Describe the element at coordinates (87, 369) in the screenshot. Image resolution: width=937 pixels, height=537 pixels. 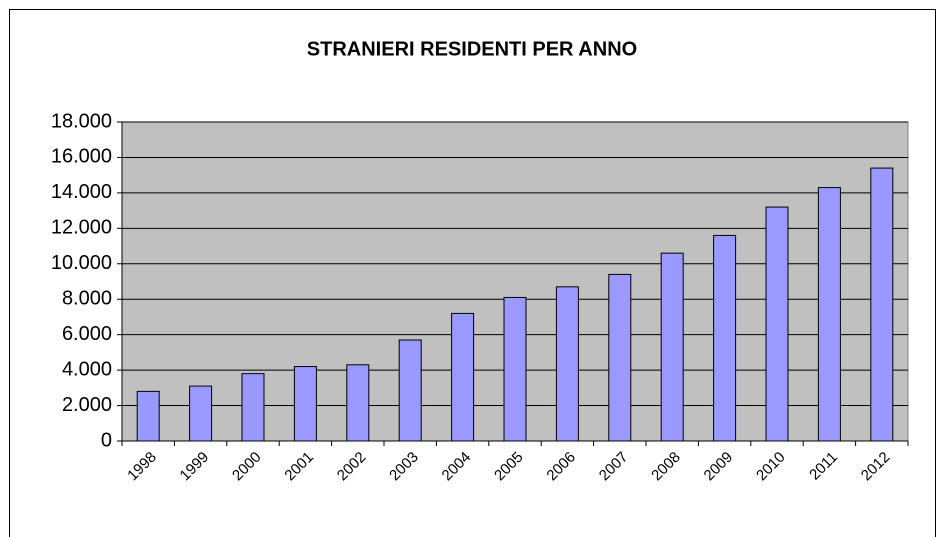
I see `y-tick-label: 4.000` at that location.